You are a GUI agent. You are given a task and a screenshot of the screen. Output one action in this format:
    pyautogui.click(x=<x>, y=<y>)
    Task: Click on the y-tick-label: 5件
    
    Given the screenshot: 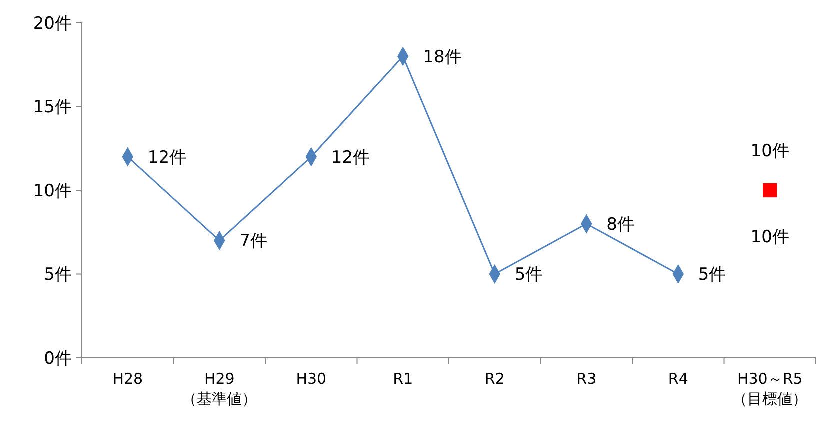 What is the action you would take?
    pyautogui.click(x=58, y=275)
    